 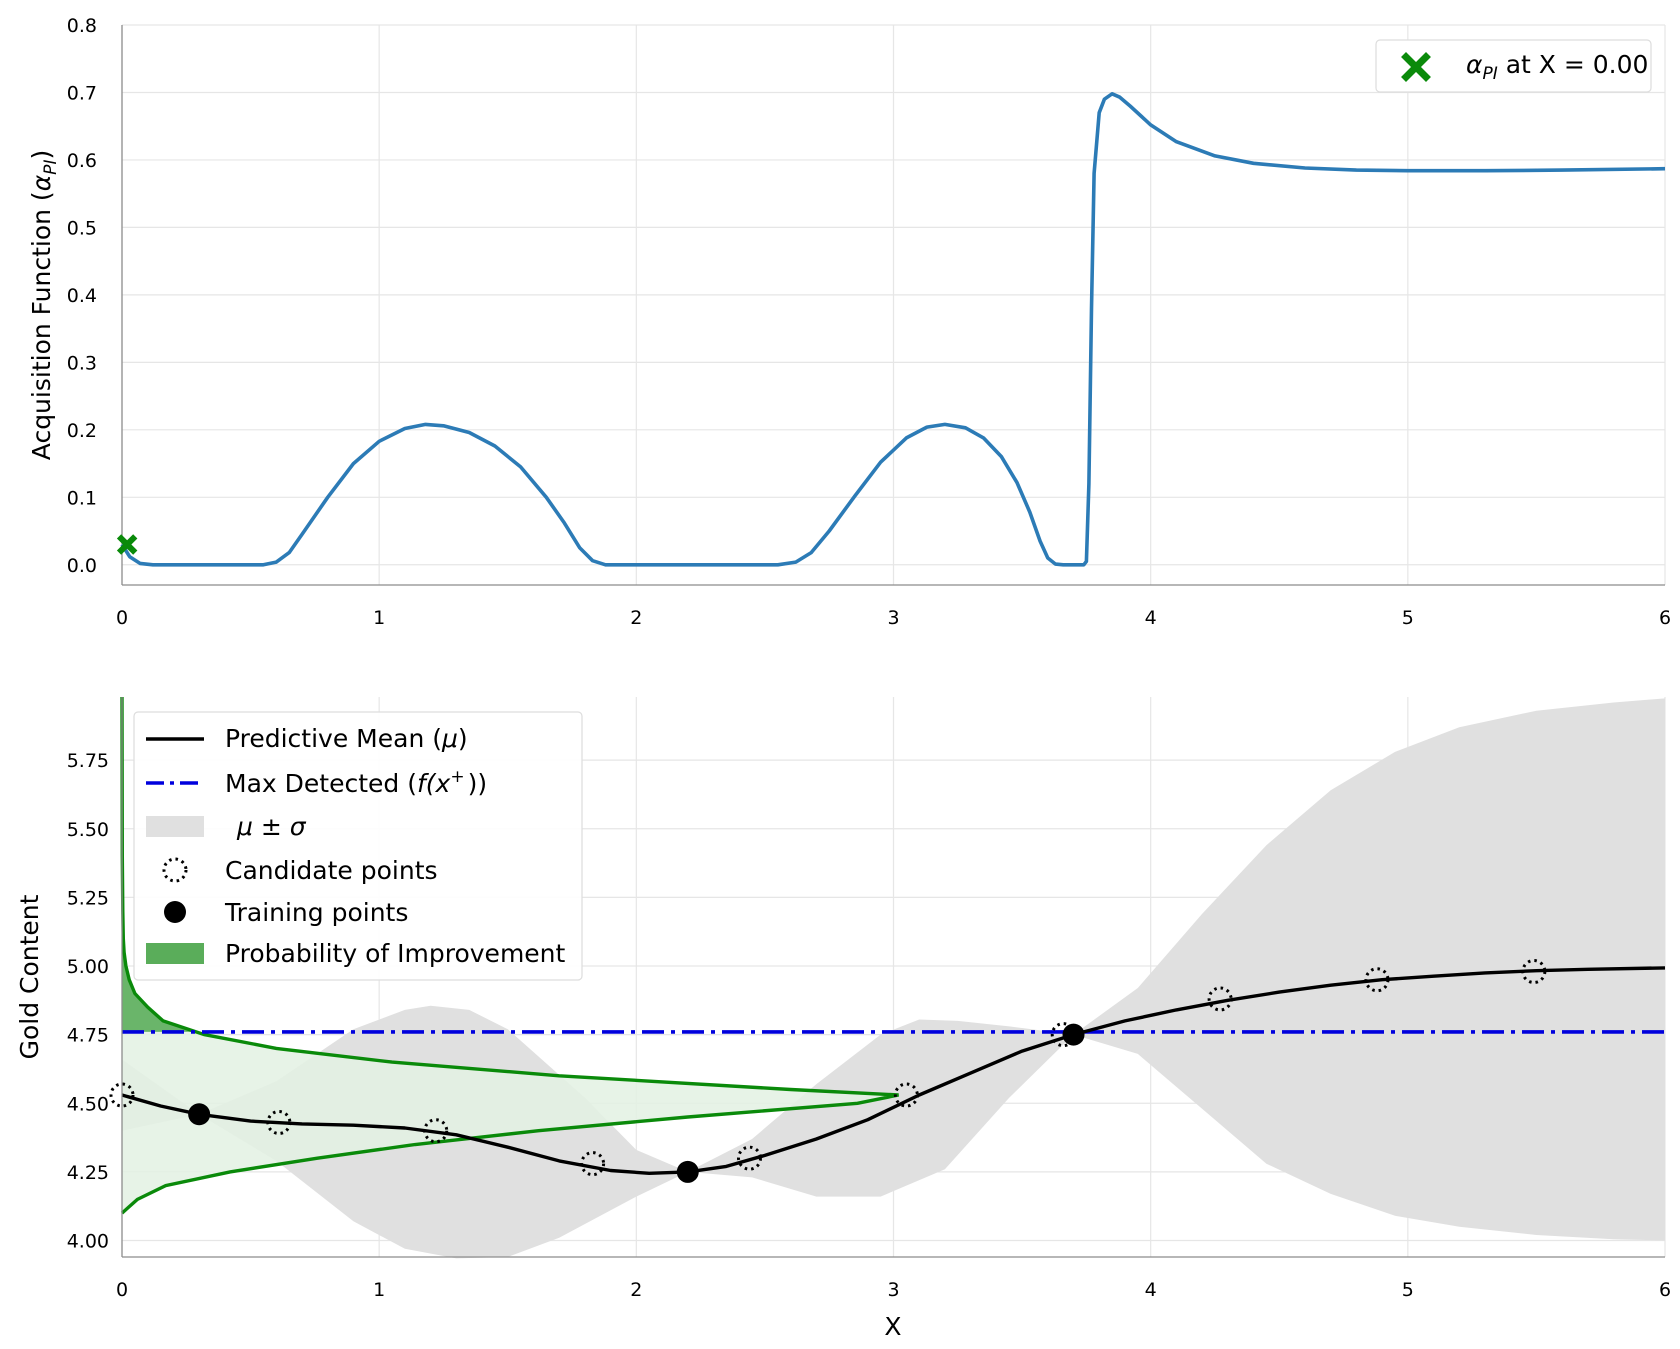 What do you see at coordinates (82, 26) in the screenshot?
I see `top-y-tick-label: 0.8` at bounding box center [82, 26].